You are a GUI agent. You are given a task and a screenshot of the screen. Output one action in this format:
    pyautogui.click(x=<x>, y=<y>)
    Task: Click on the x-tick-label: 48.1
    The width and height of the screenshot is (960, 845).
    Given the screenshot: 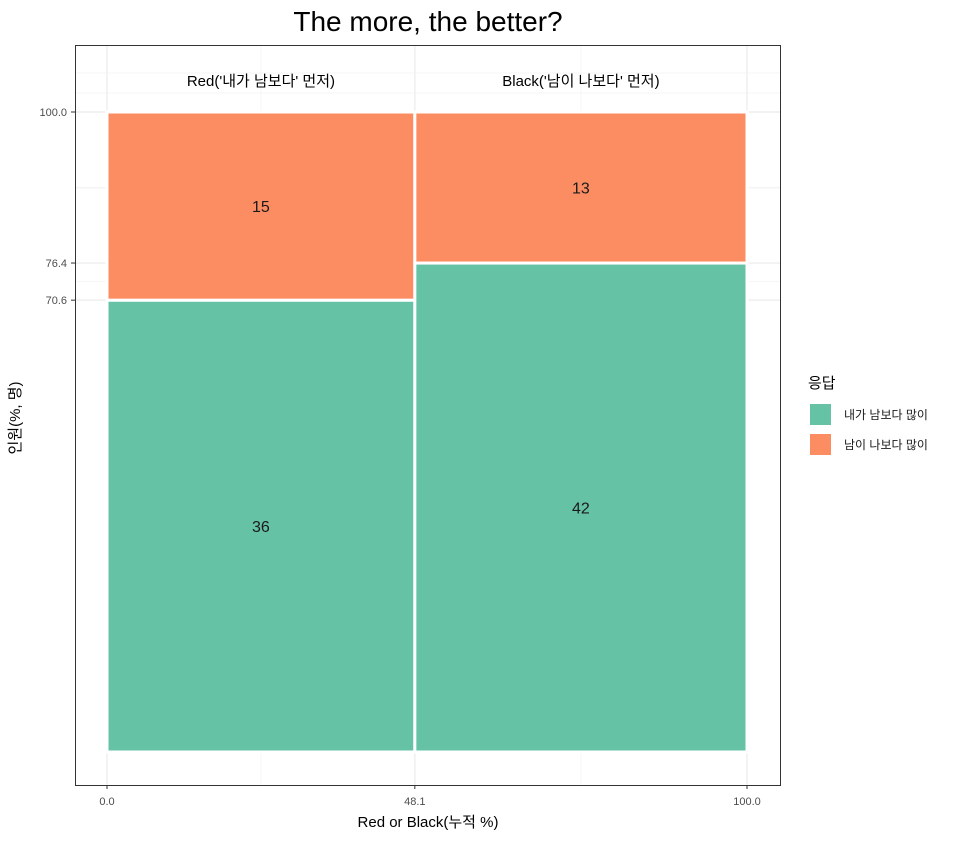 What is the action you would take?
    pyautogui.click(x=414, y=802)
    